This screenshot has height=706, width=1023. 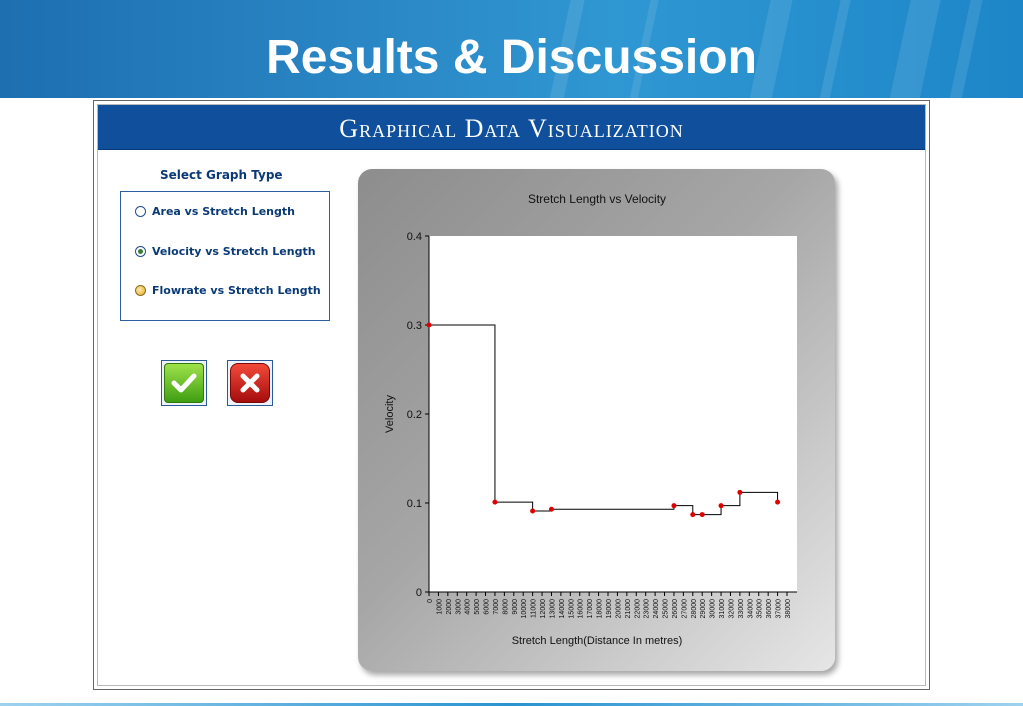 I want to click on x-tick-label: 10000, so click(x=524, y=609).